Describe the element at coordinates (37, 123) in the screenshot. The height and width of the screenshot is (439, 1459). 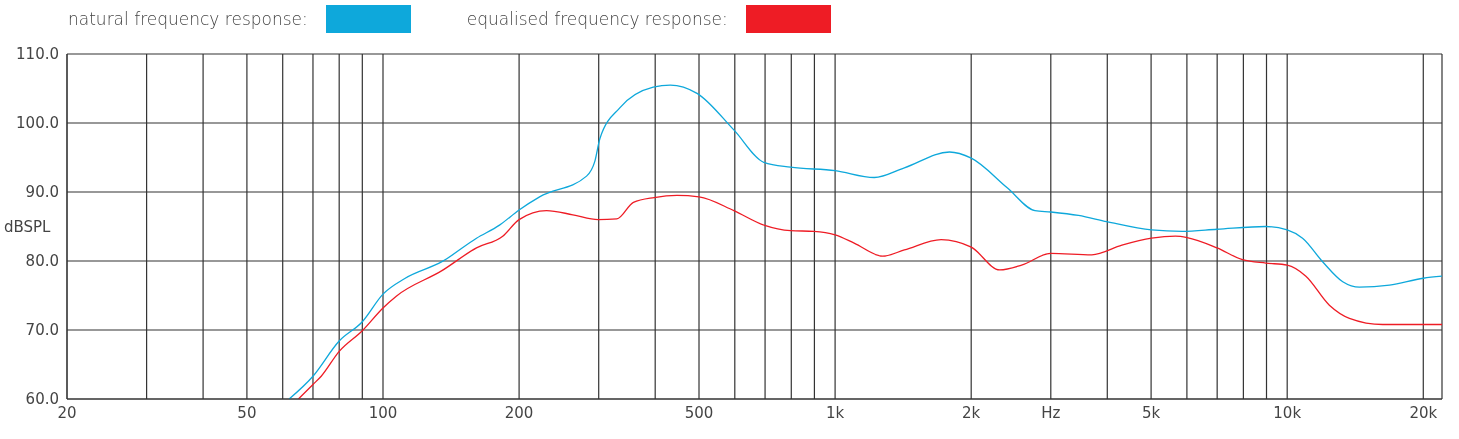
I see `y-tick-label: 100.0` at that location.